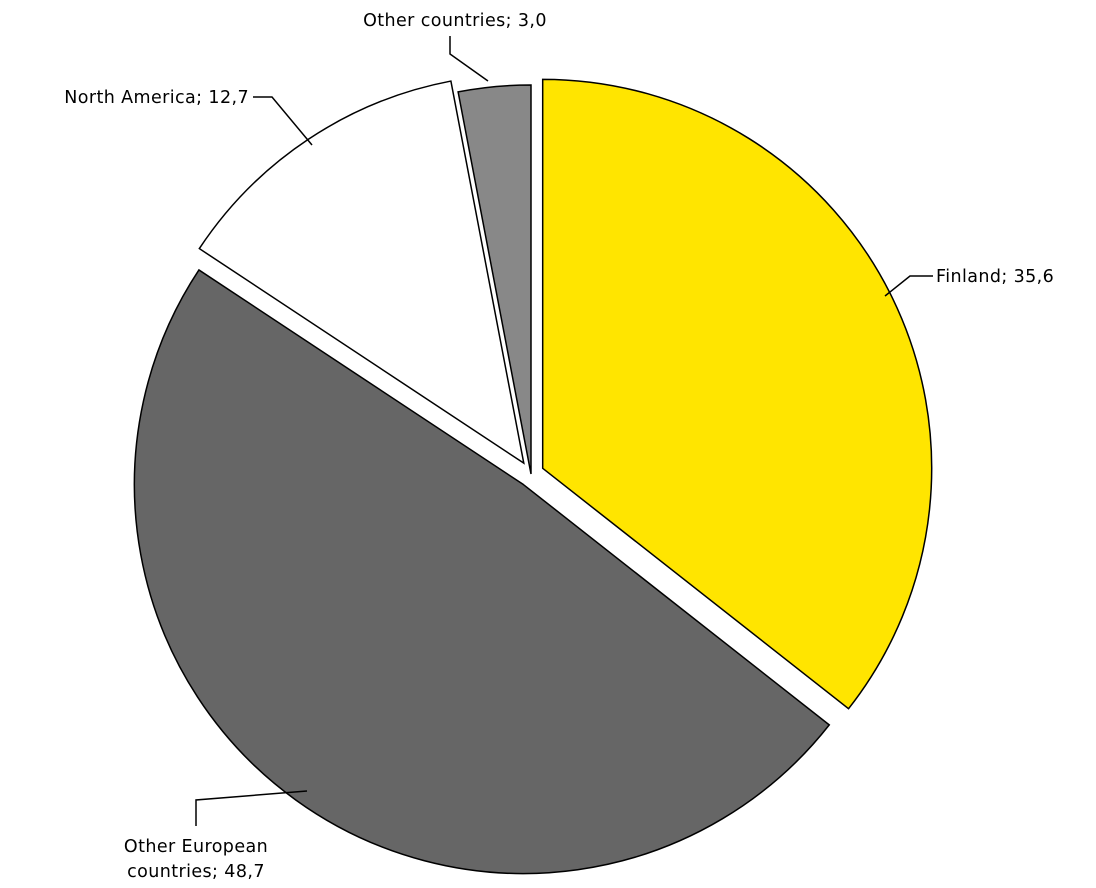 The image size is (1096, 888). Describe the element at coordinates (156, 98) in the screenshot. I see `data-label-north-america: North America; 12,7` at that location.